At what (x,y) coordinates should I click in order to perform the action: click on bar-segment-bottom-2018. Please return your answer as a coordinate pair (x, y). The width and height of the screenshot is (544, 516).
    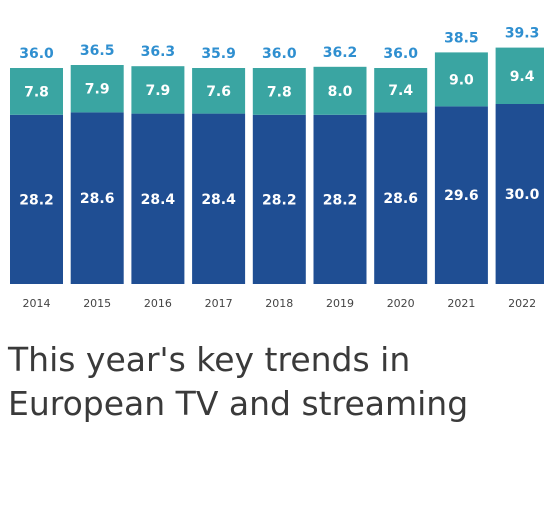
    Looking at the image, I should click on (279, 199).